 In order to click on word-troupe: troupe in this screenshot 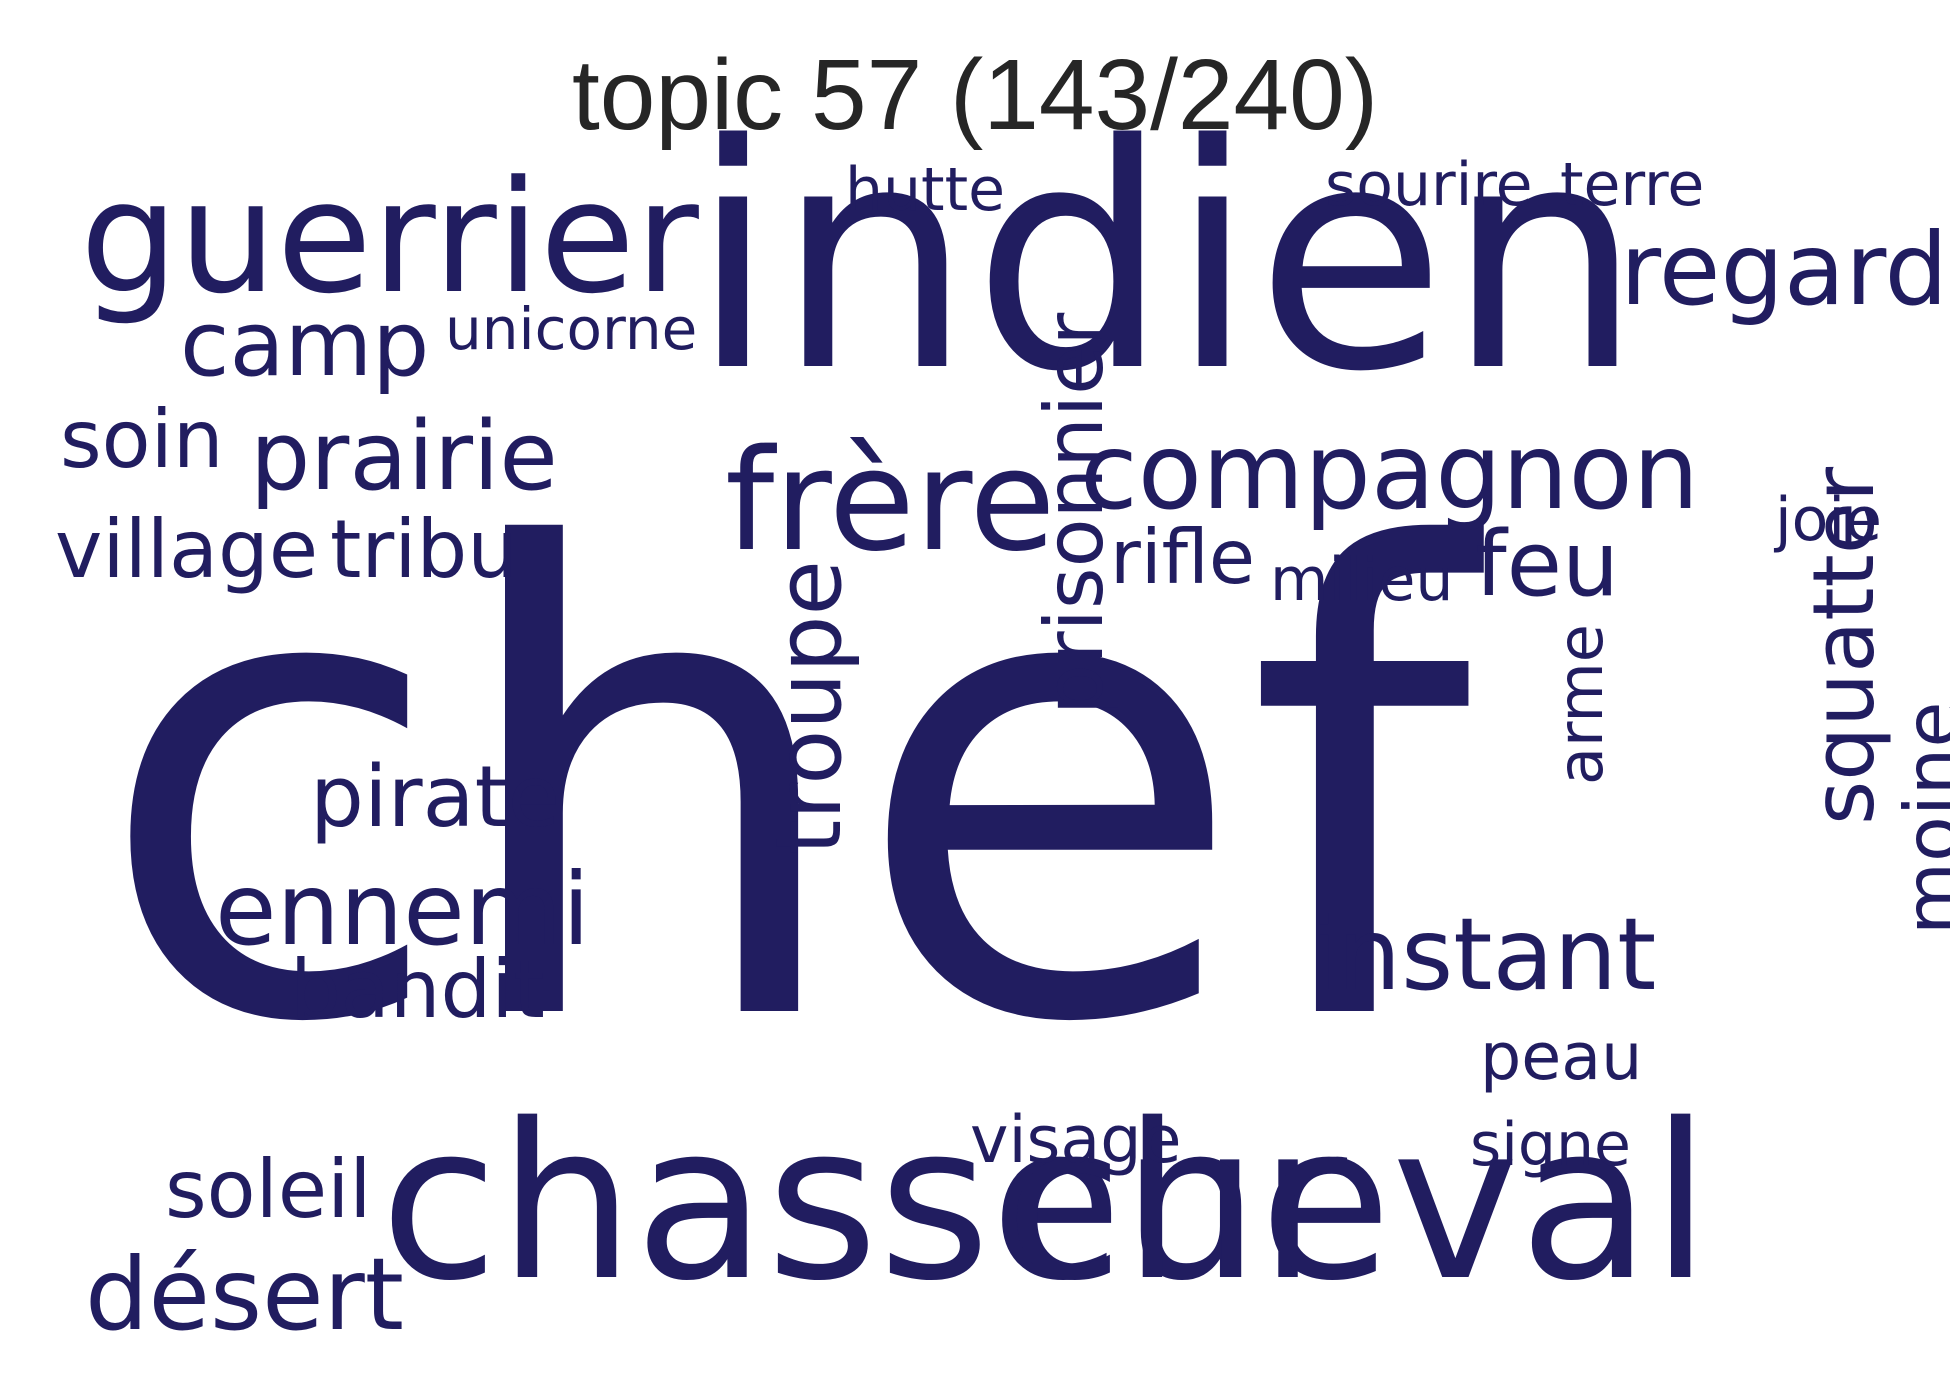, I will do `click(809, 707)`.